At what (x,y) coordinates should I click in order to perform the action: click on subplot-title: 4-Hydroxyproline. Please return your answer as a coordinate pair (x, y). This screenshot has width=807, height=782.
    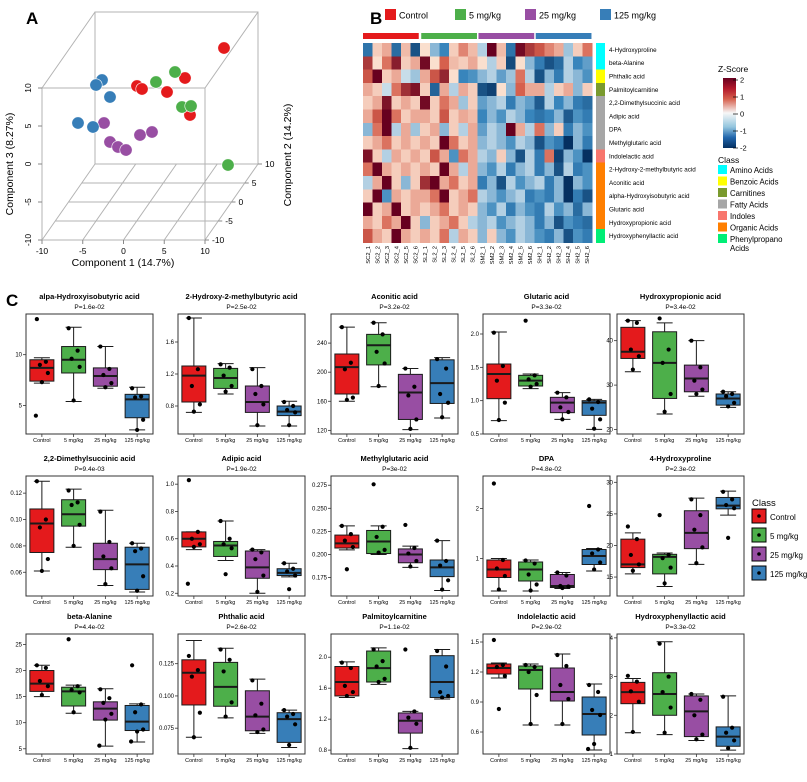
    Looking at the image, I should click on (681, 458).